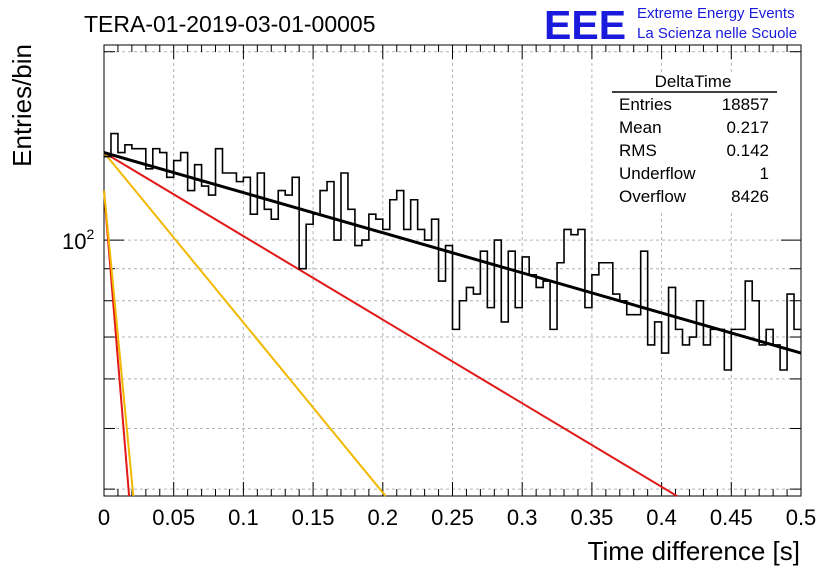  I want to click on chart-title: TERA-01-2019-03-01-00005, so click(230, 24).